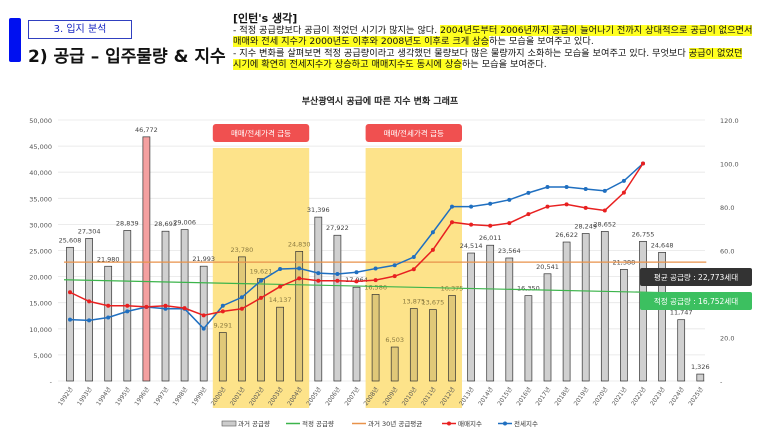 This screenshot has height=438, width=760. I want to click on supply-data-label: 28,249, so click(585, 227).